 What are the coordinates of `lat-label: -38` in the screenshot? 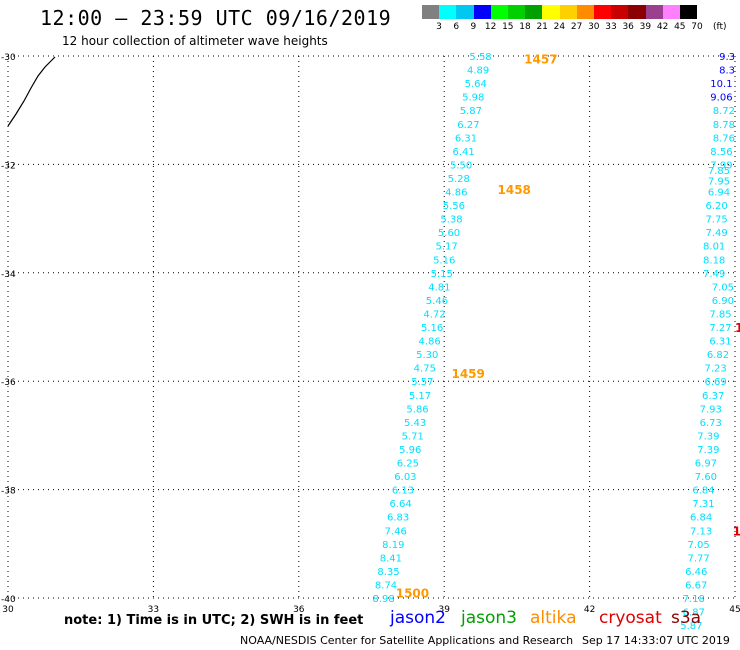 It's located at (8, 492).